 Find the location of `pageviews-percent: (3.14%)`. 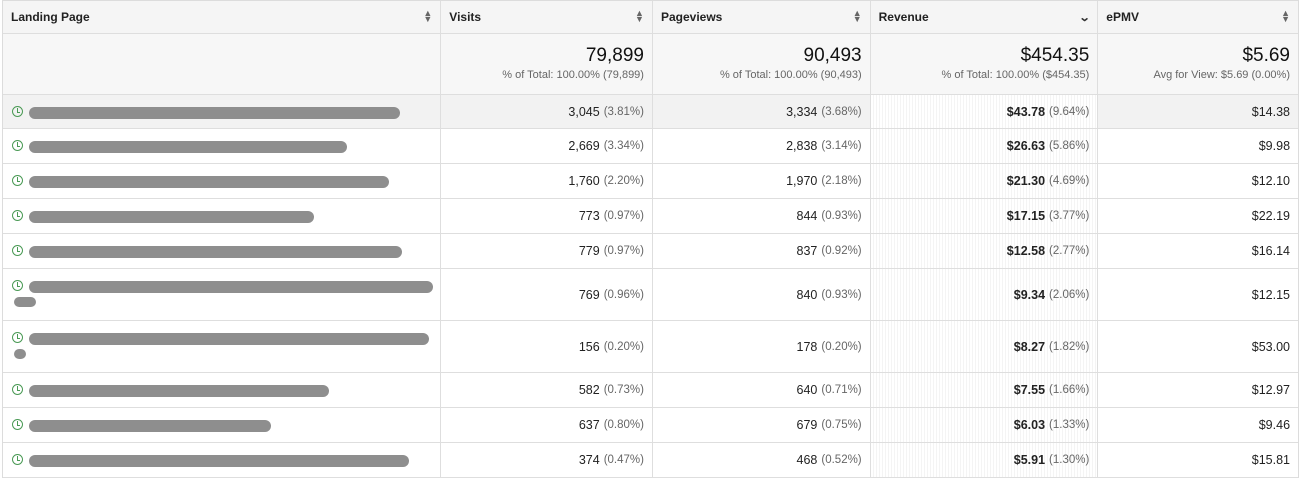

pageviews-percent: (3.14%) is located at coordinates (841, 146).